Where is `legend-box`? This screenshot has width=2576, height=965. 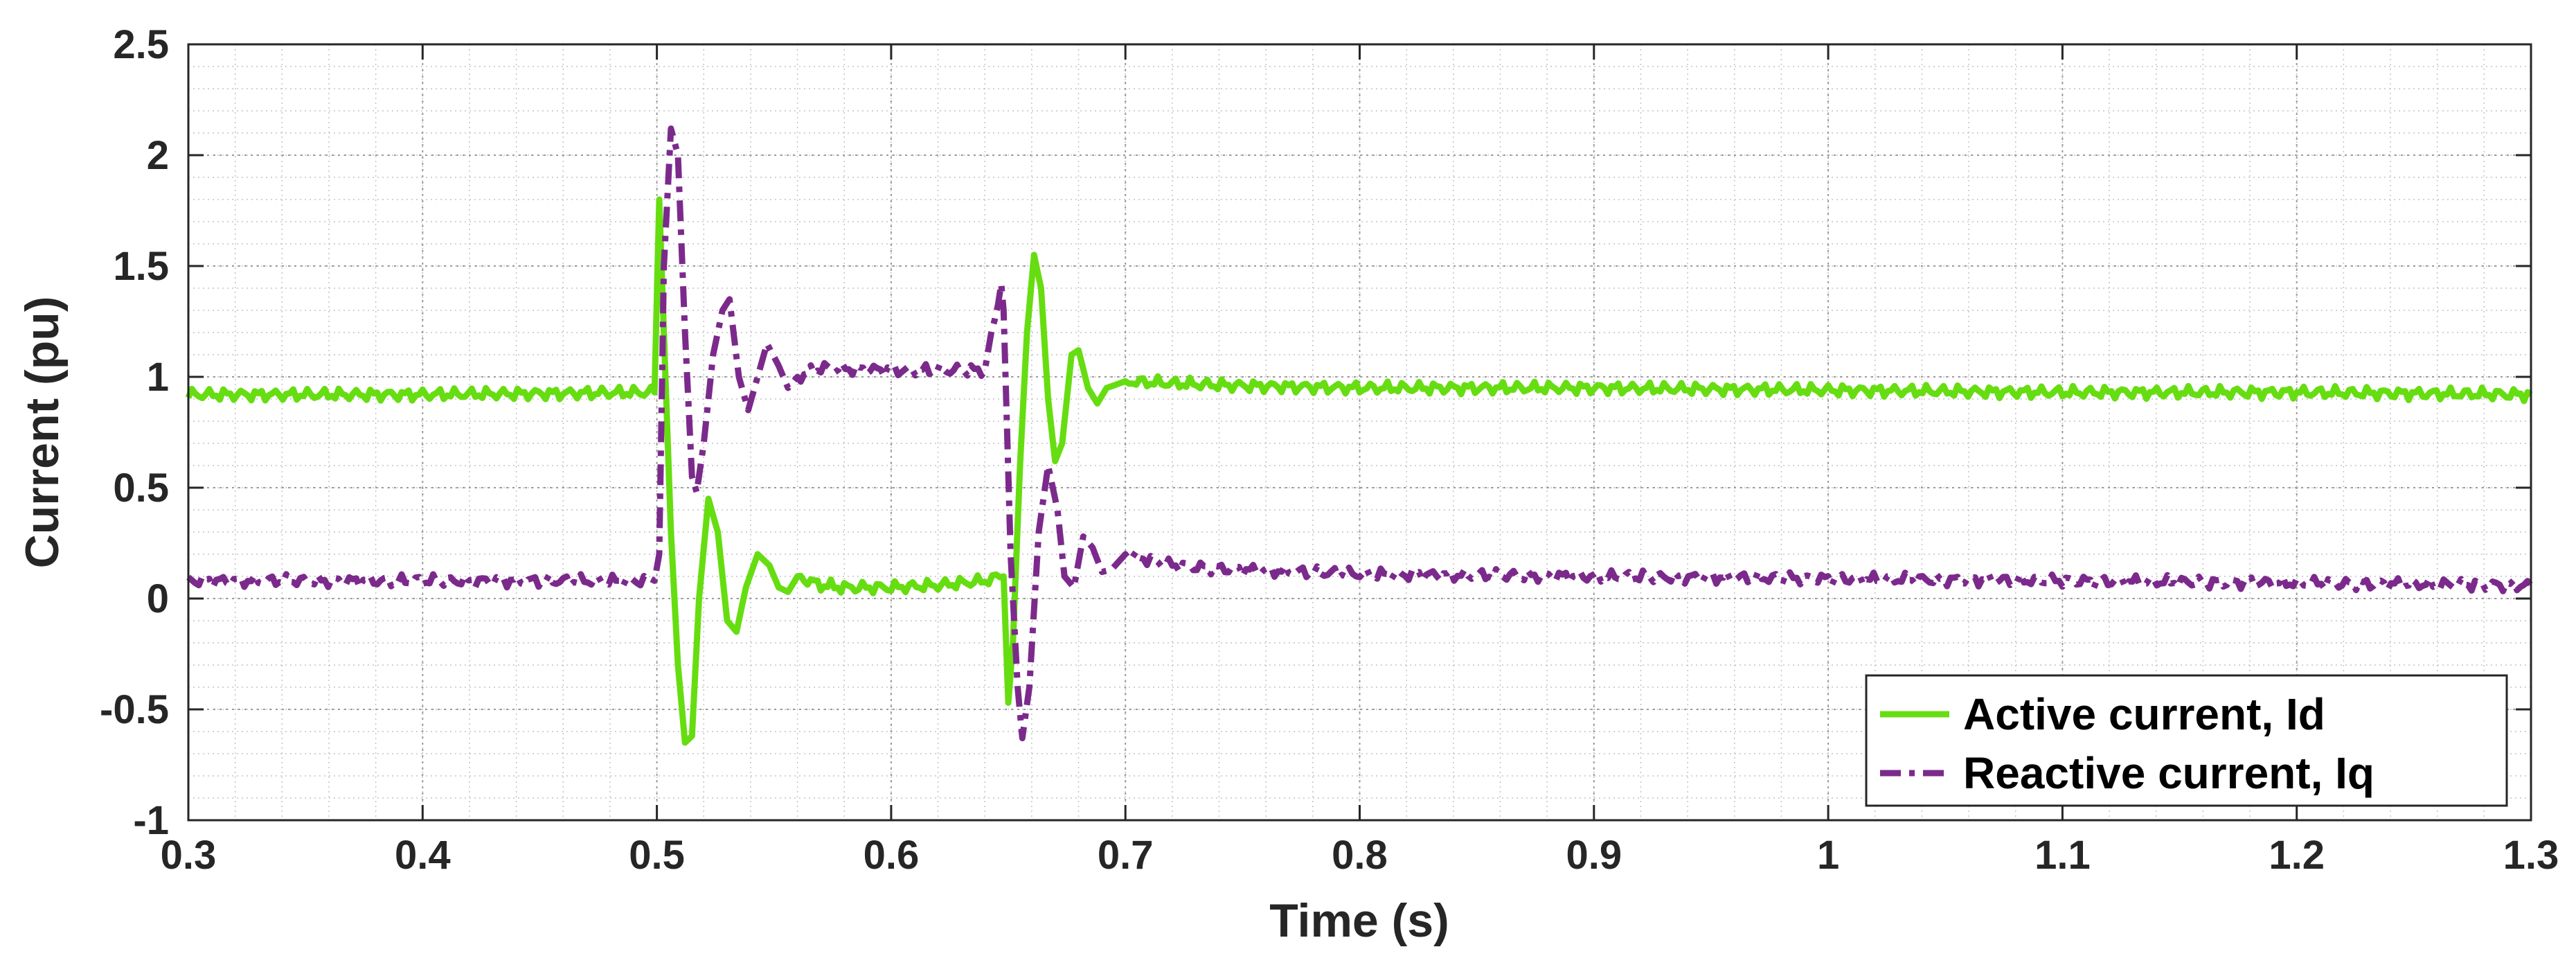
legend-box is located at coordinates (2186, 740).